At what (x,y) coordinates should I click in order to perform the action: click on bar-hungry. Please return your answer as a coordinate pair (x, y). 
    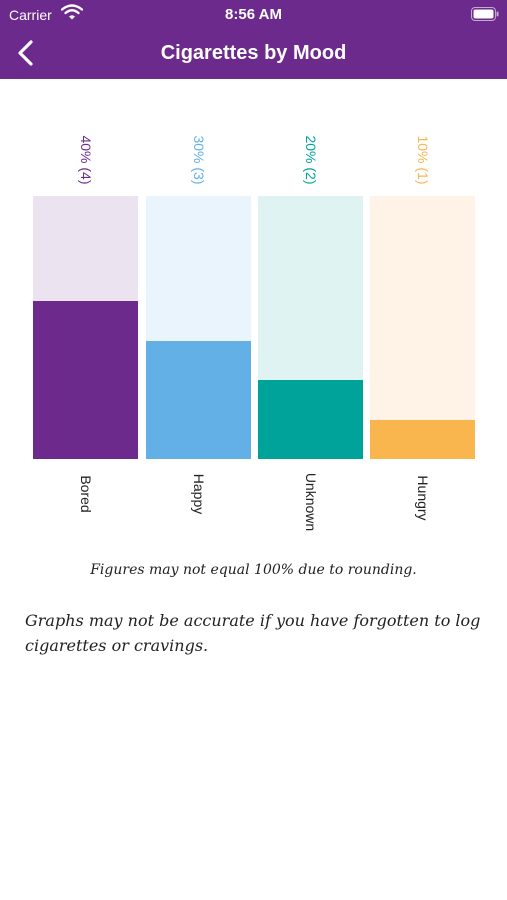
    Looking at the image, I should click on (422, 439).